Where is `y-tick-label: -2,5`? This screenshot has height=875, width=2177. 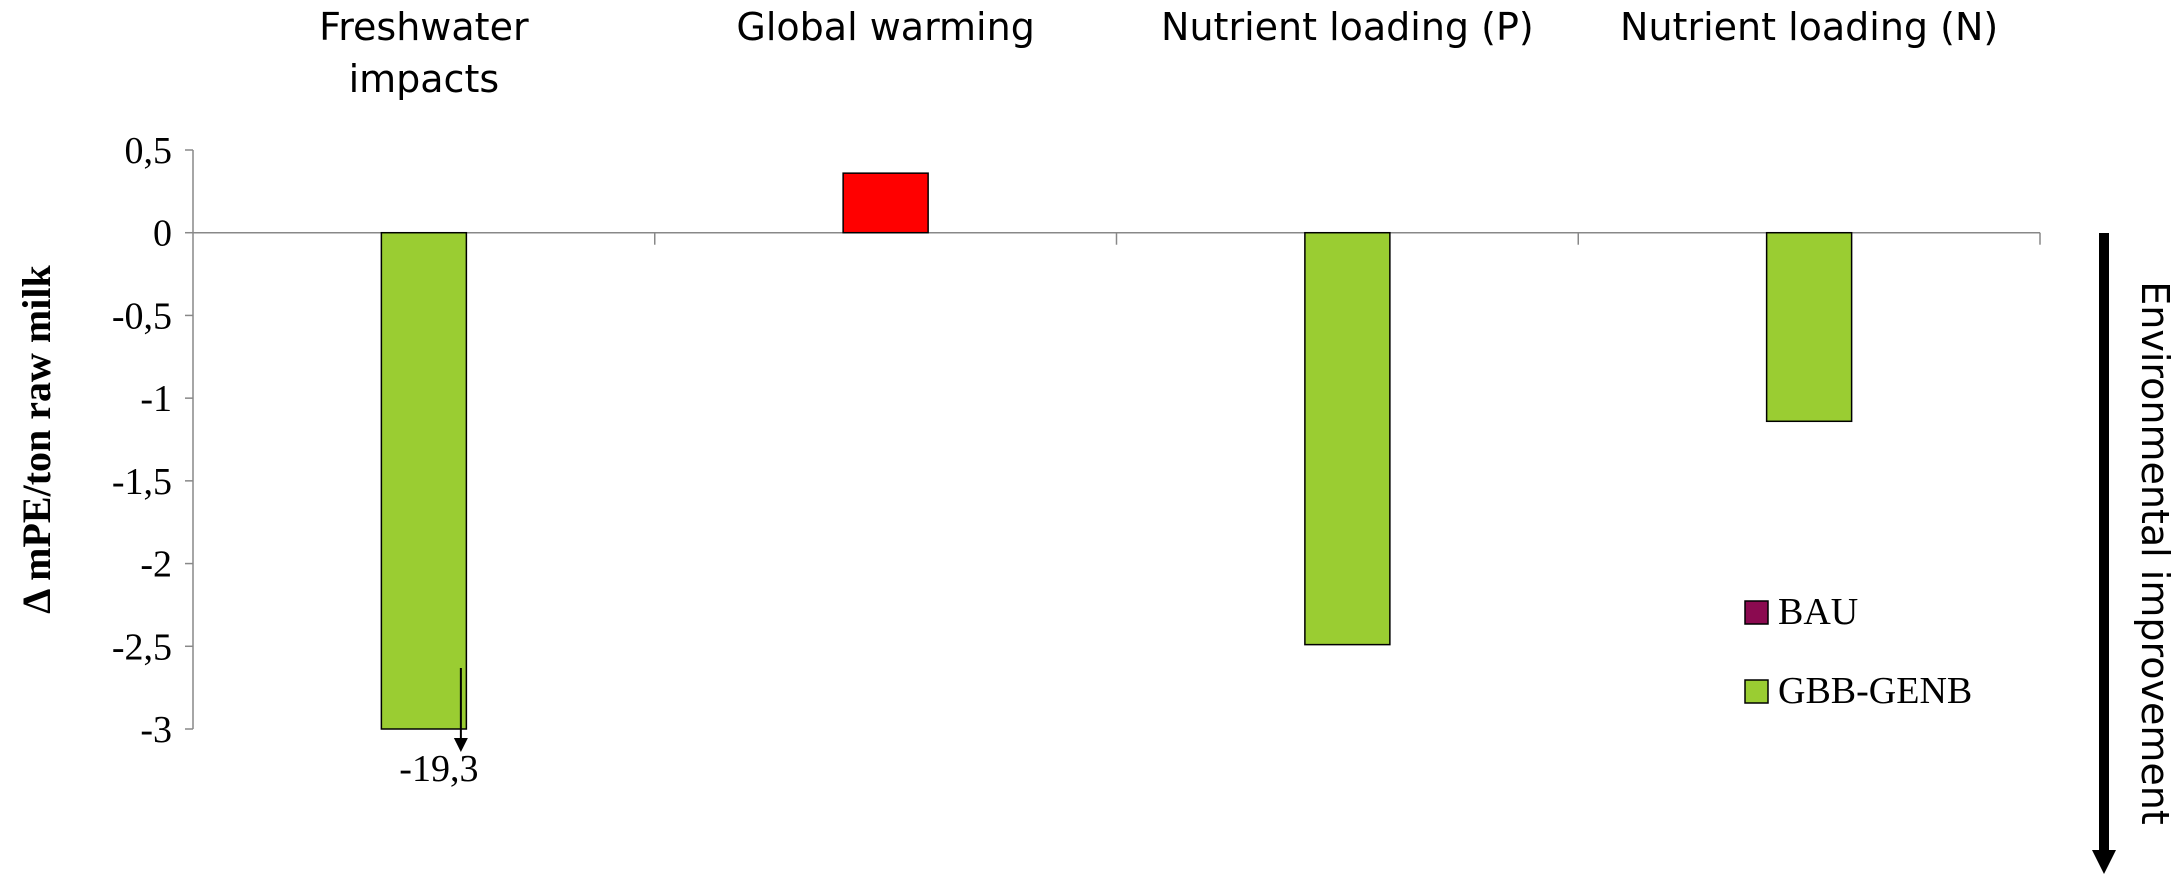 y-tick-label: -2,5 is located at coordinates (142, 647).